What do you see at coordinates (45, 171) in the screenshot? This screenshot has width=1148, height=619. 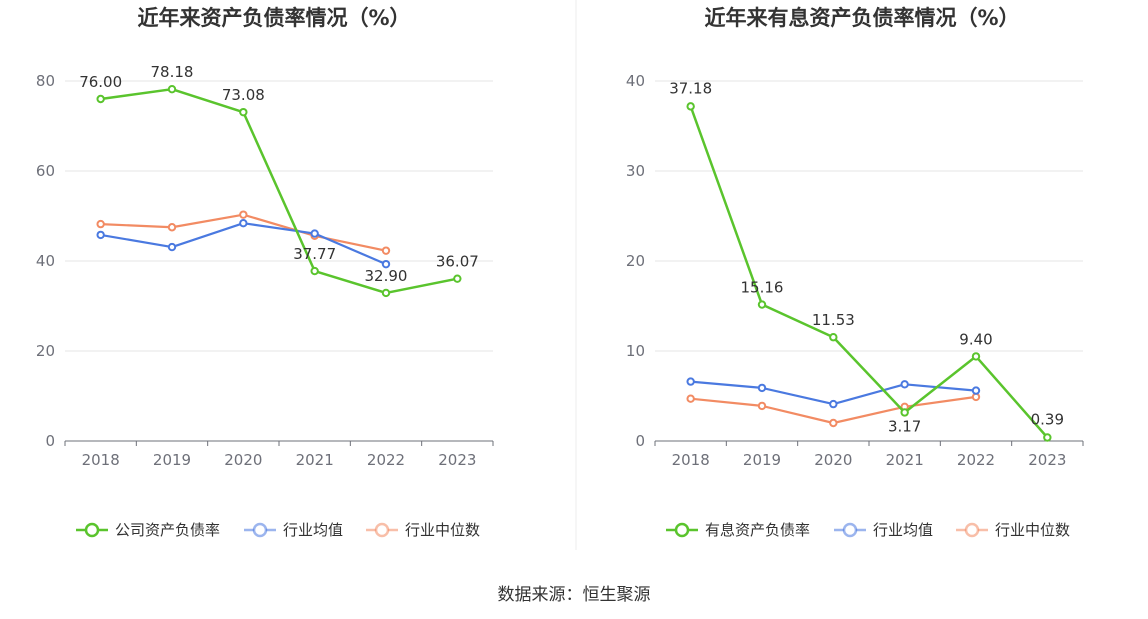 I see `y-tick-label: 60` at bounding box center [45, 171].